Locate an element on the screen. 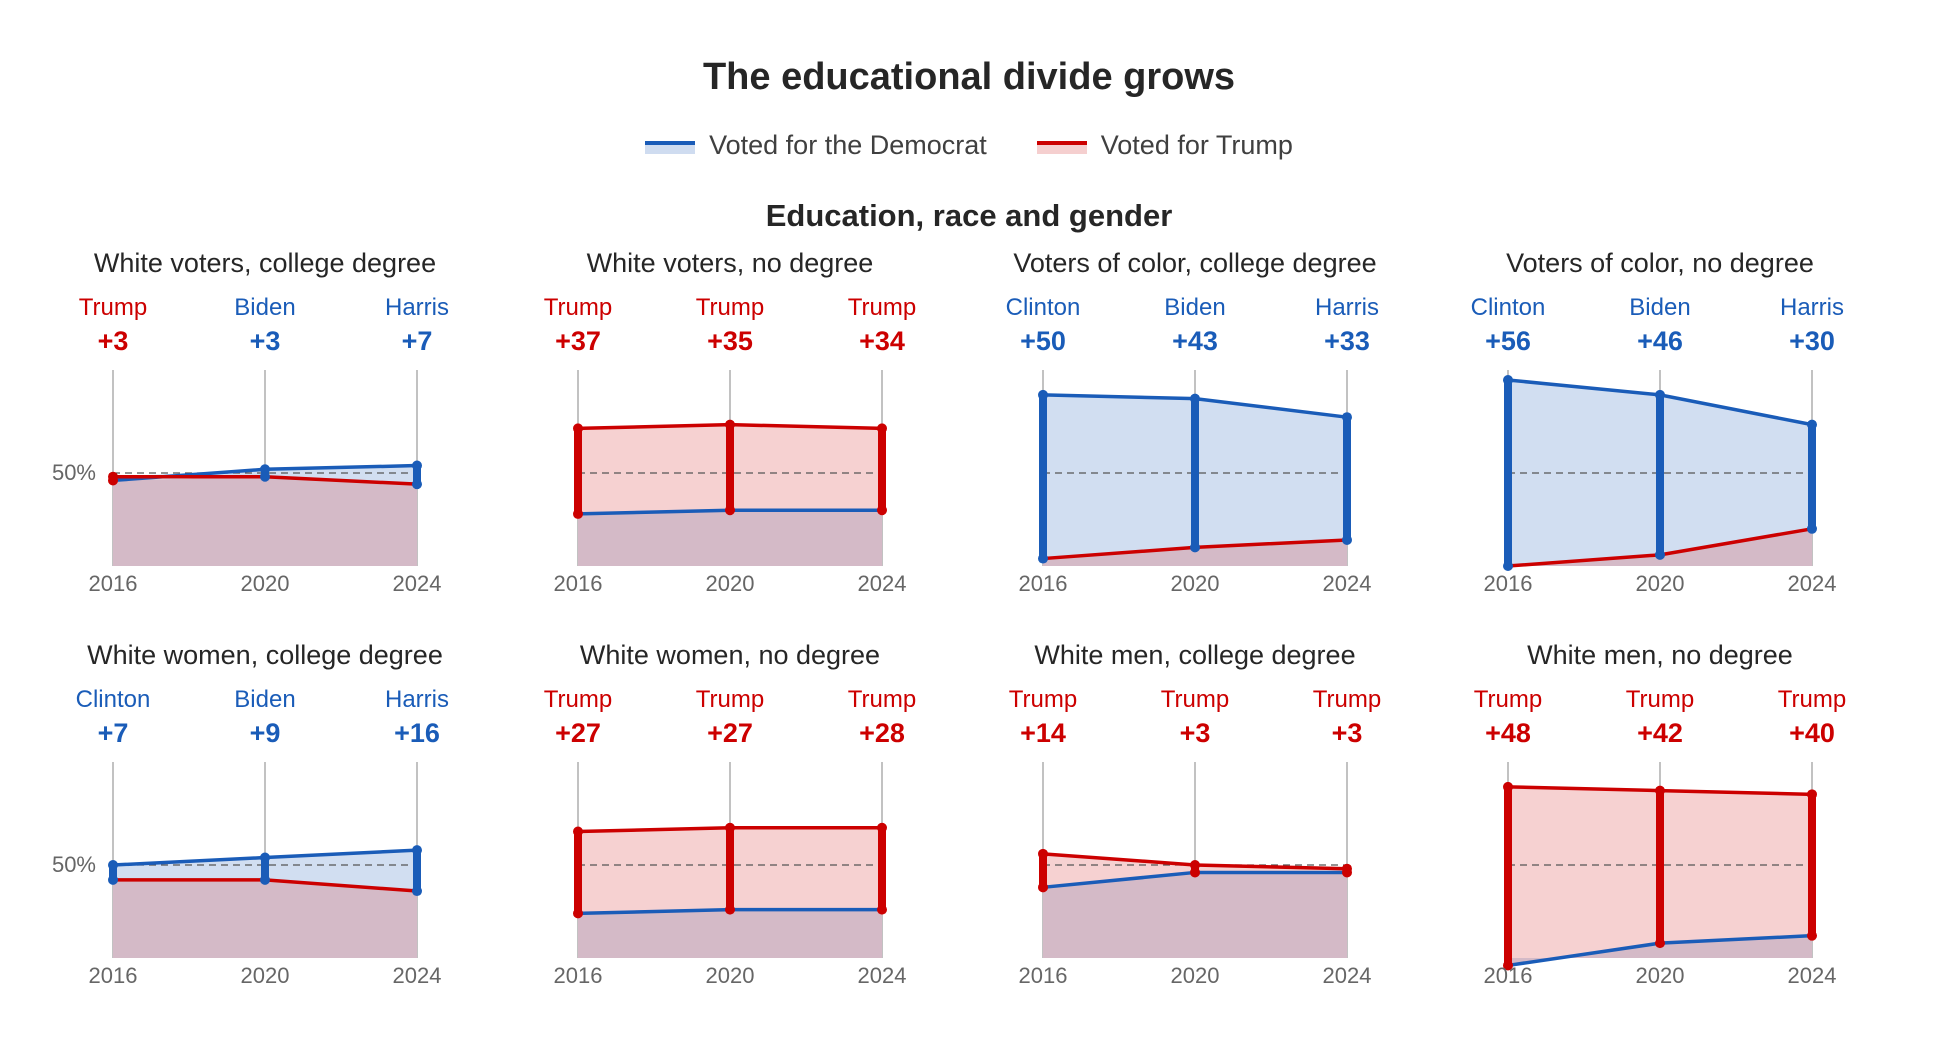 The width and height of the screenshot is (1938, 1050). panel-title: White men, college degree is located at coordinates (1194, 655).